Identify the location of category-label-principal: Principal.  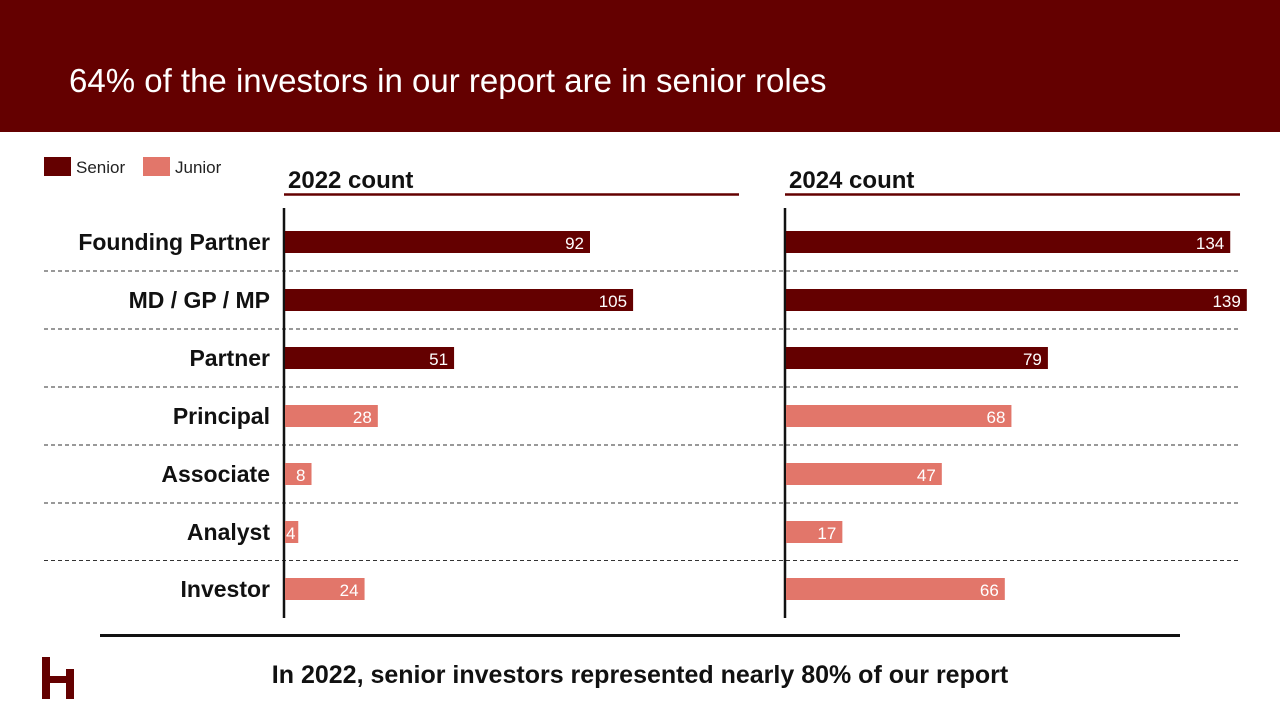
(221, 416).